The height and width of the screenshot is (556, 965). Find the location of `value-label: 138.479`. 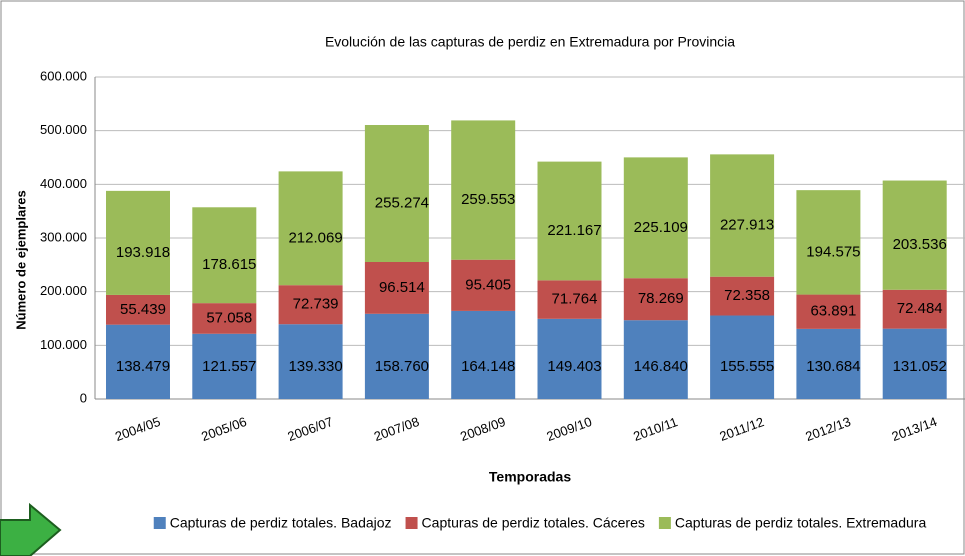

value-label: 138.479 is located at coordinates (143, 366).